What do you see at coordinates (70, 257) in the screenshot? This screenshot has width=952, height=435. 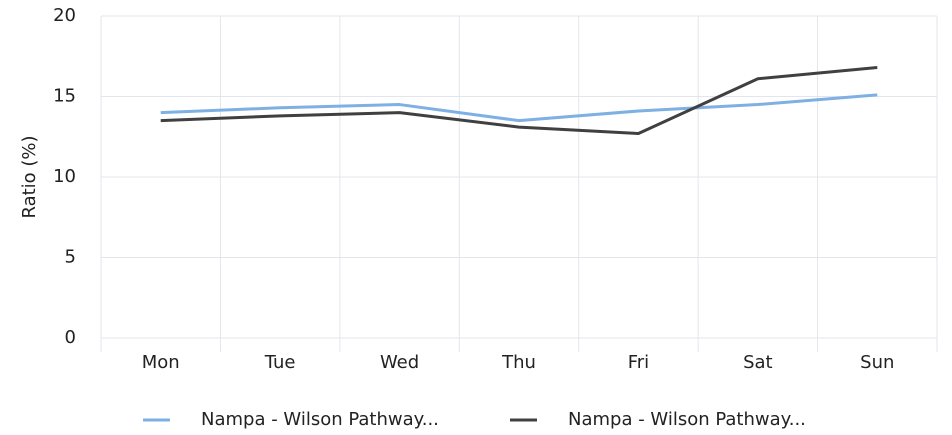 I see `y-tick-label: 5` at bounding box center [70, 257].